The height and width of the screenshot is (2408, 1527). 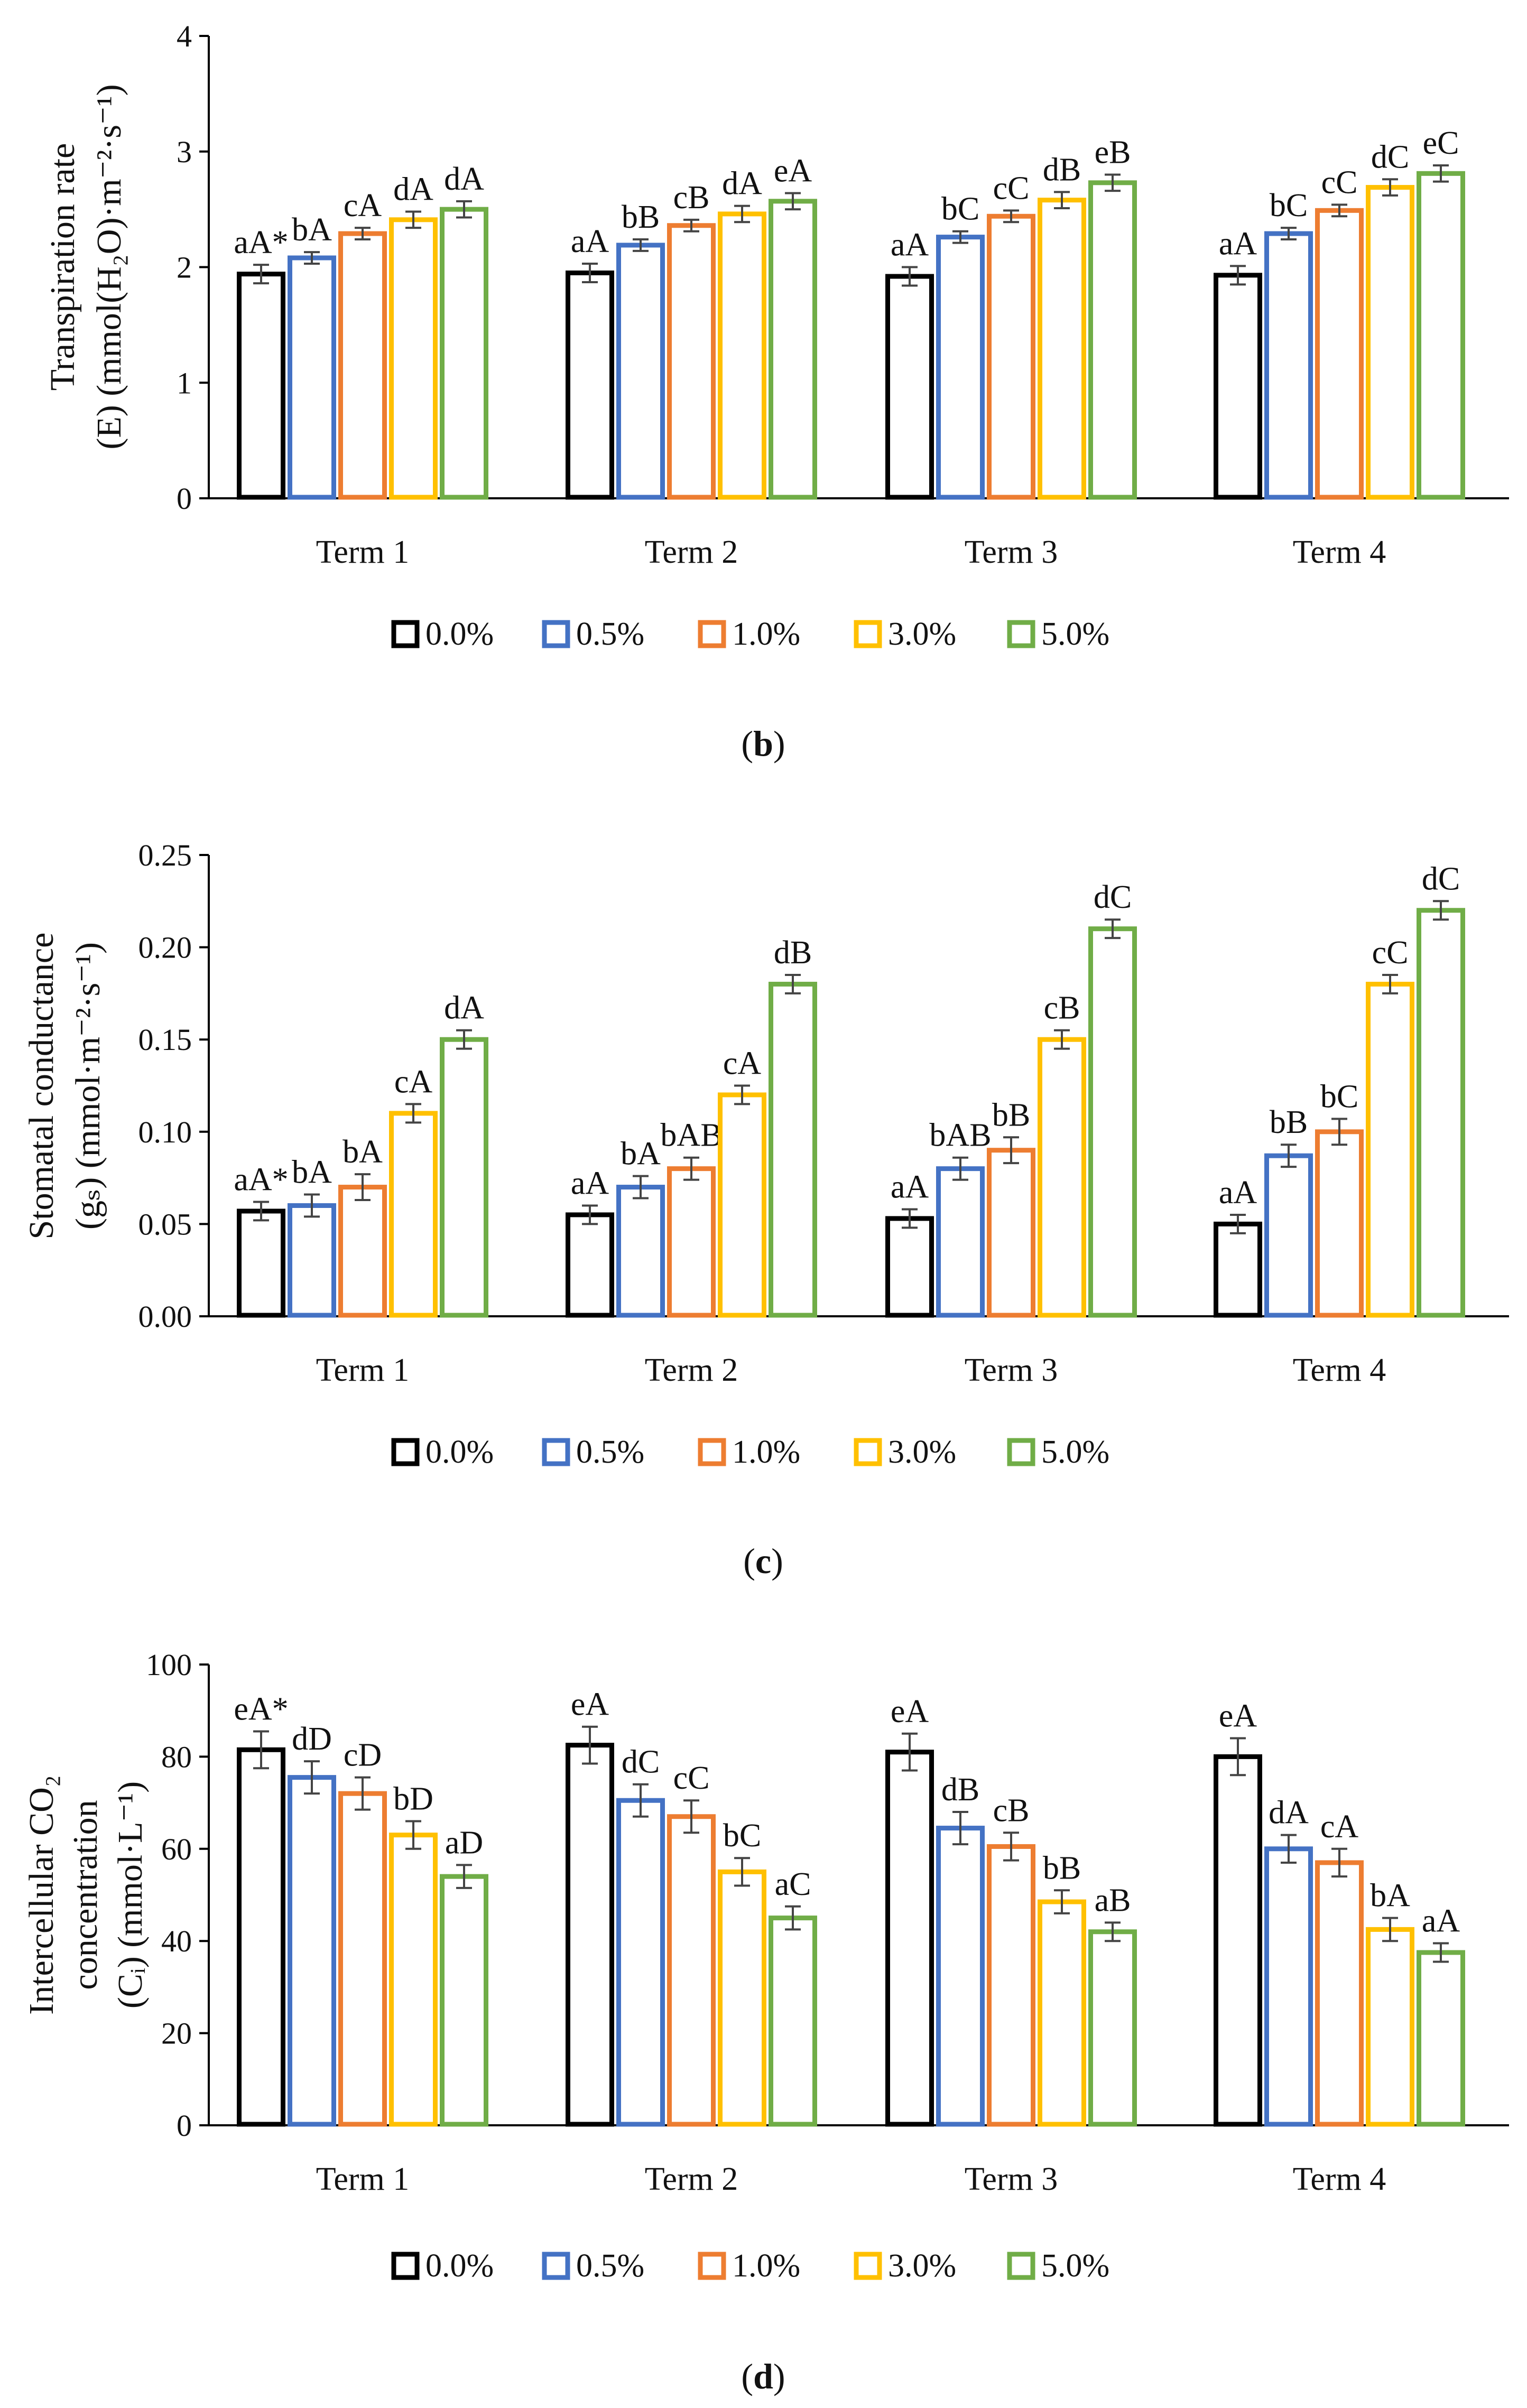 I want to click on data-label: dB, so click(x=793, y=953).